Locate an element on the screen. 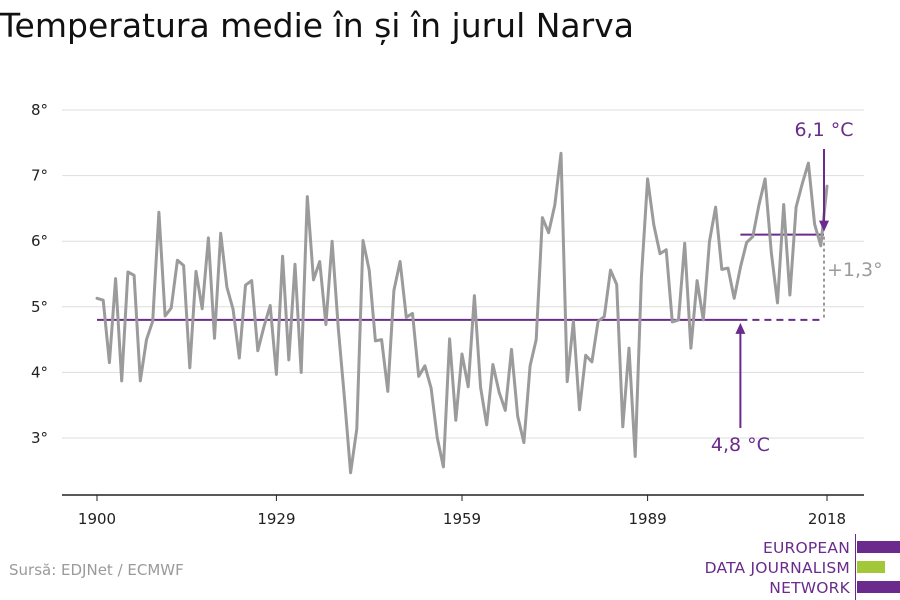  x-tick-label-1989: 1989 is located at coordinates (647, 519).